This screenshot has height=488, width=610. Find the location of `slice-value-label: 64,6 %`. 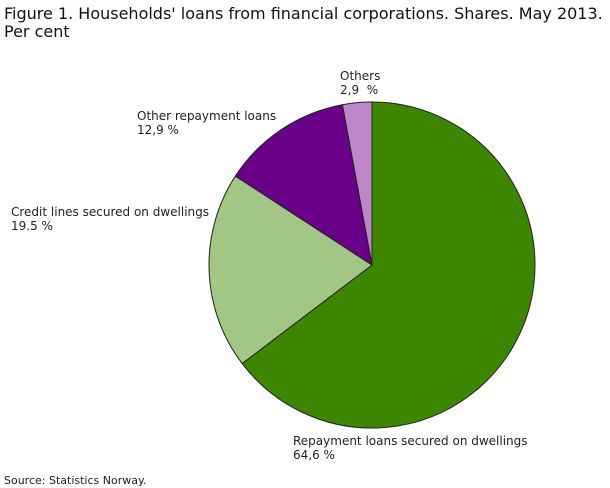

slice-value-label: 64,6 % is located at coordinates (314, 455).